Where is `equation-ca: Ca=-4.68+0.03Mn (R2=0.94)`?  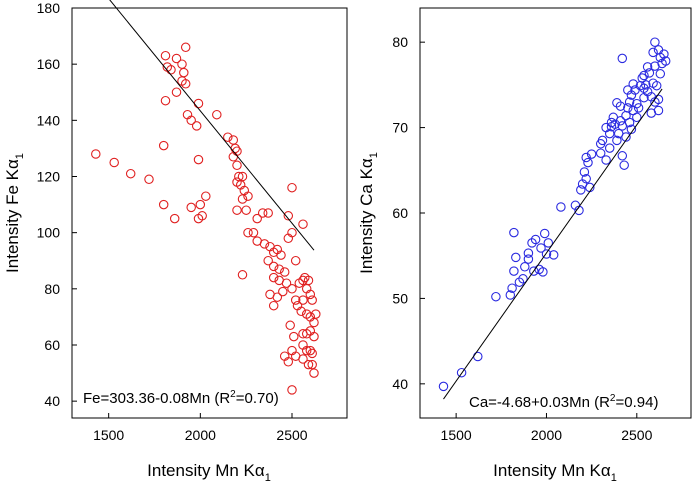 equation-ca: Ca=-4.68+0.03Mn (R2=0.94) is located at coordinates (563, 402).